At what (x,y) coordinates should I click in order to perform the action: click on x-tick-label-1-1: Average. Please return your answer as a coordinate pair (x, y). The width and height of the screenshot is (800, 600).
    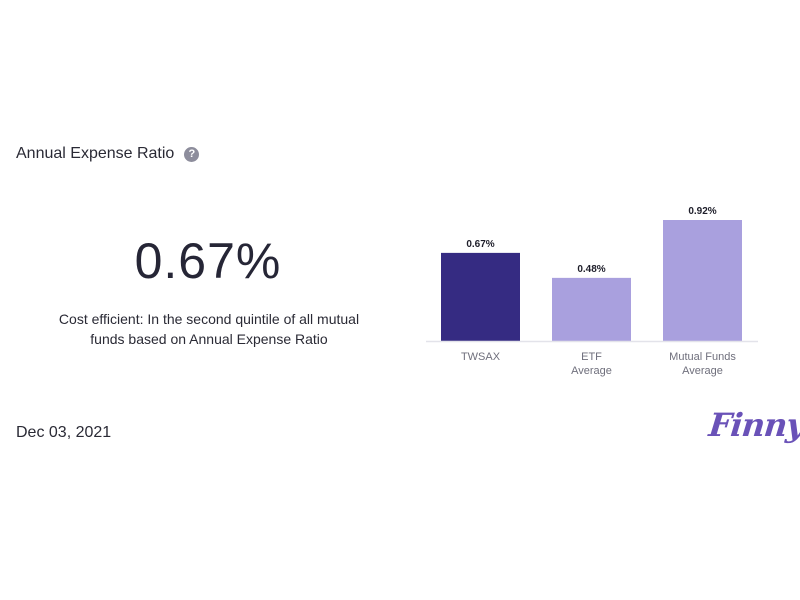
    Looking at the image, I should click on (591, 371).